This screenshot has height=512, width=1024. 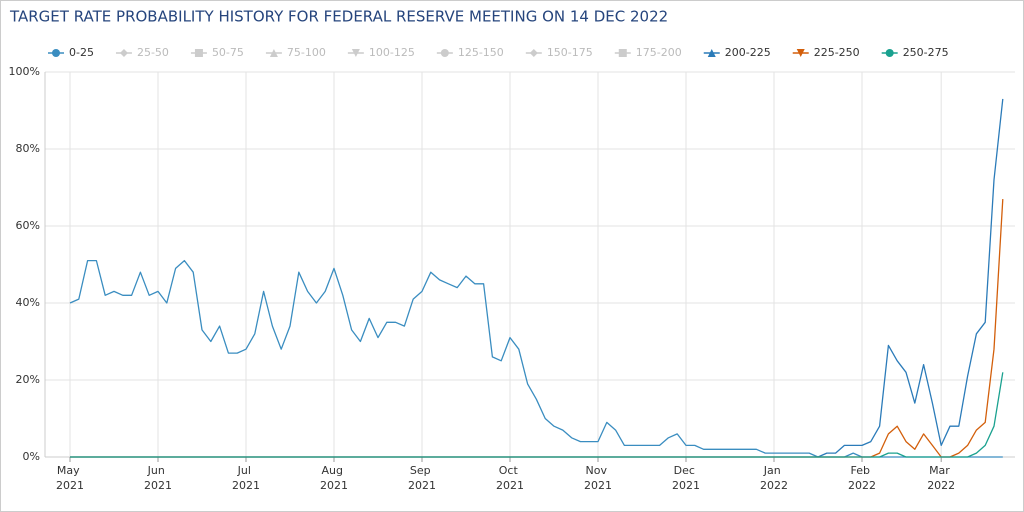 I want to click on x-tick-label: Mar 2022, so click(x=941, y=478).